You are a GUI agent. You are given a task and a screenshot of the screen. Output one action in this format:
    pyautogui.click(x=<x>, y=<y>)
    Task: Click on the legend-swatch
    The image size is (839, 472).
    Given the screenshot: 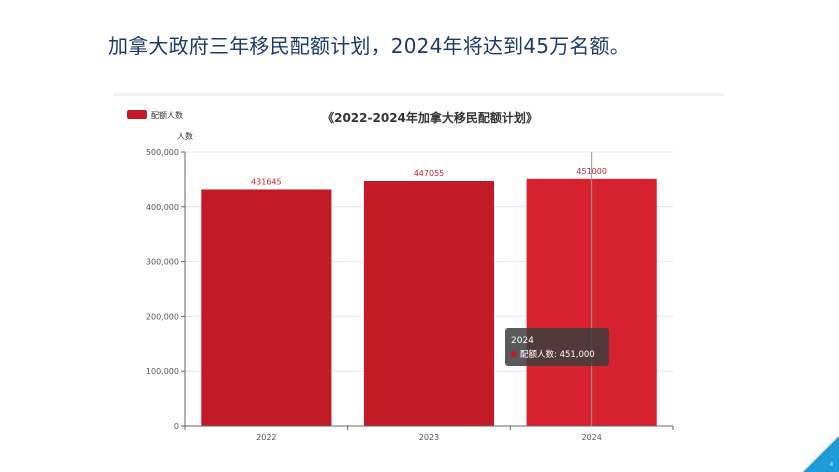 What is the action you would take?
    pyautogui.click(x=137, y=114)
    